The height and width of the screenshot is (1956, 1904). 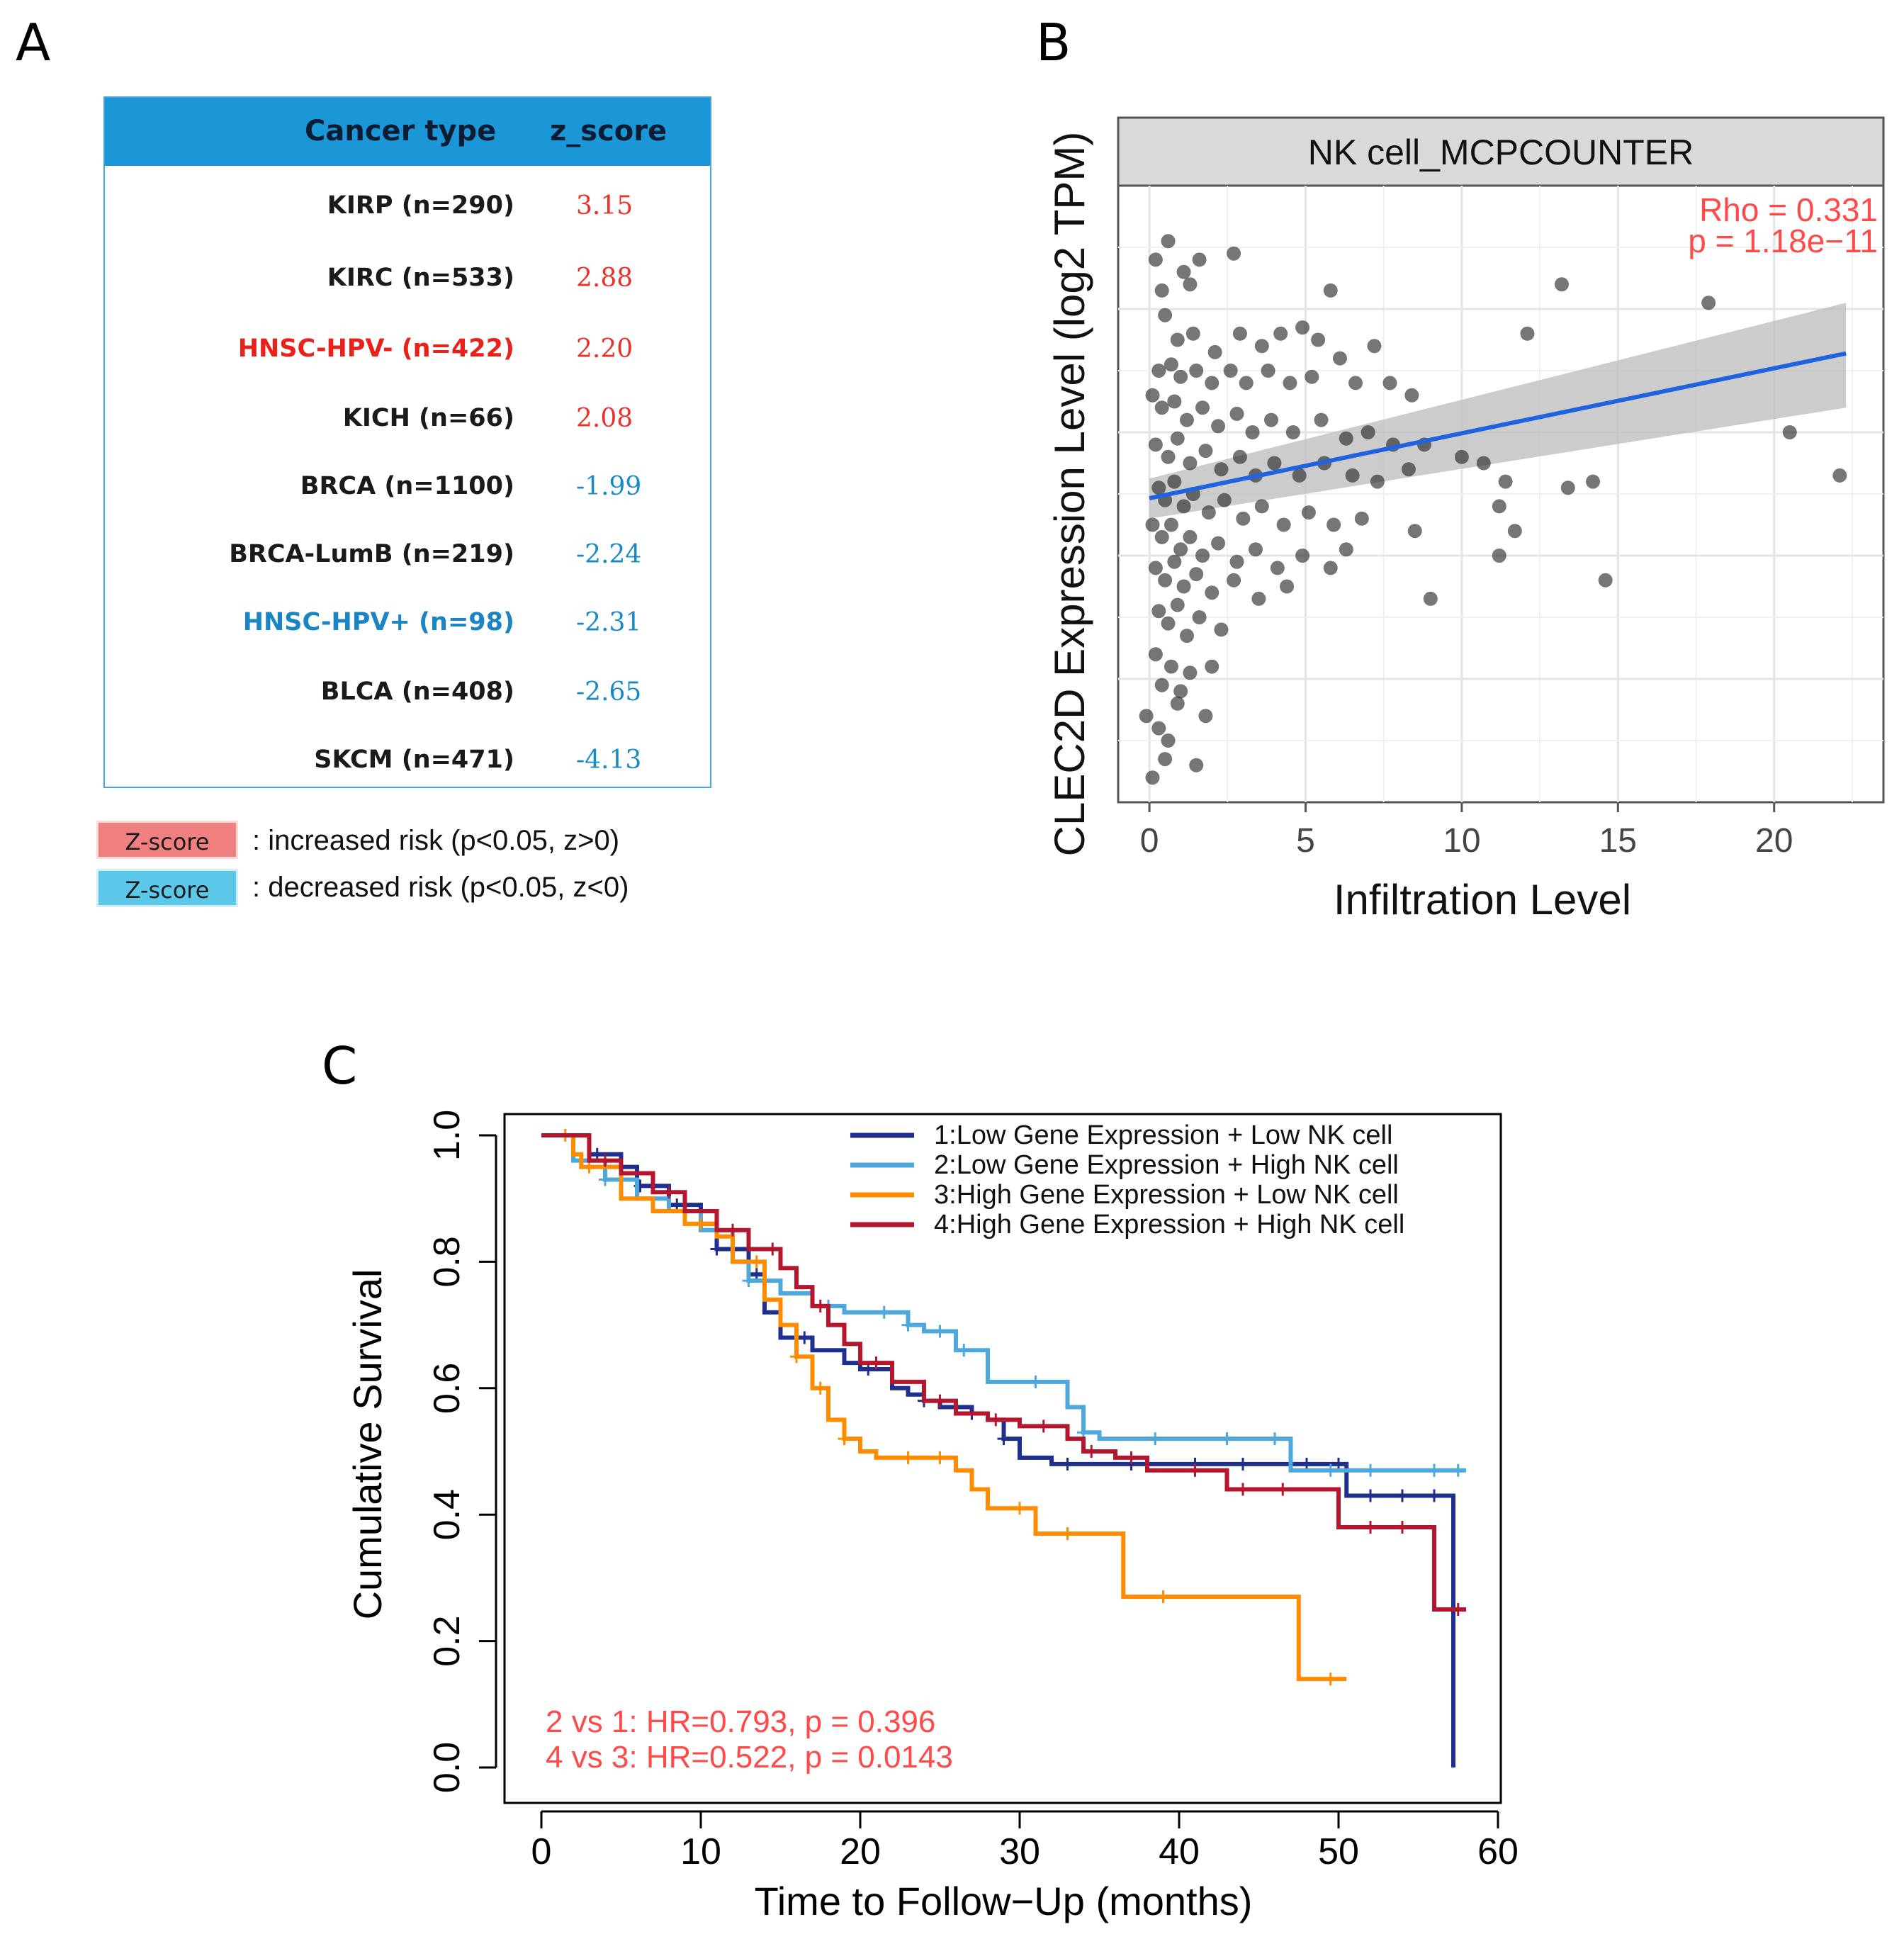 What do you see at coordinates (436, 841) in the screenshot?
I see `legend-text-increased: : increased risk (p<0.05, z>0)` at bounding box center [436, 841].